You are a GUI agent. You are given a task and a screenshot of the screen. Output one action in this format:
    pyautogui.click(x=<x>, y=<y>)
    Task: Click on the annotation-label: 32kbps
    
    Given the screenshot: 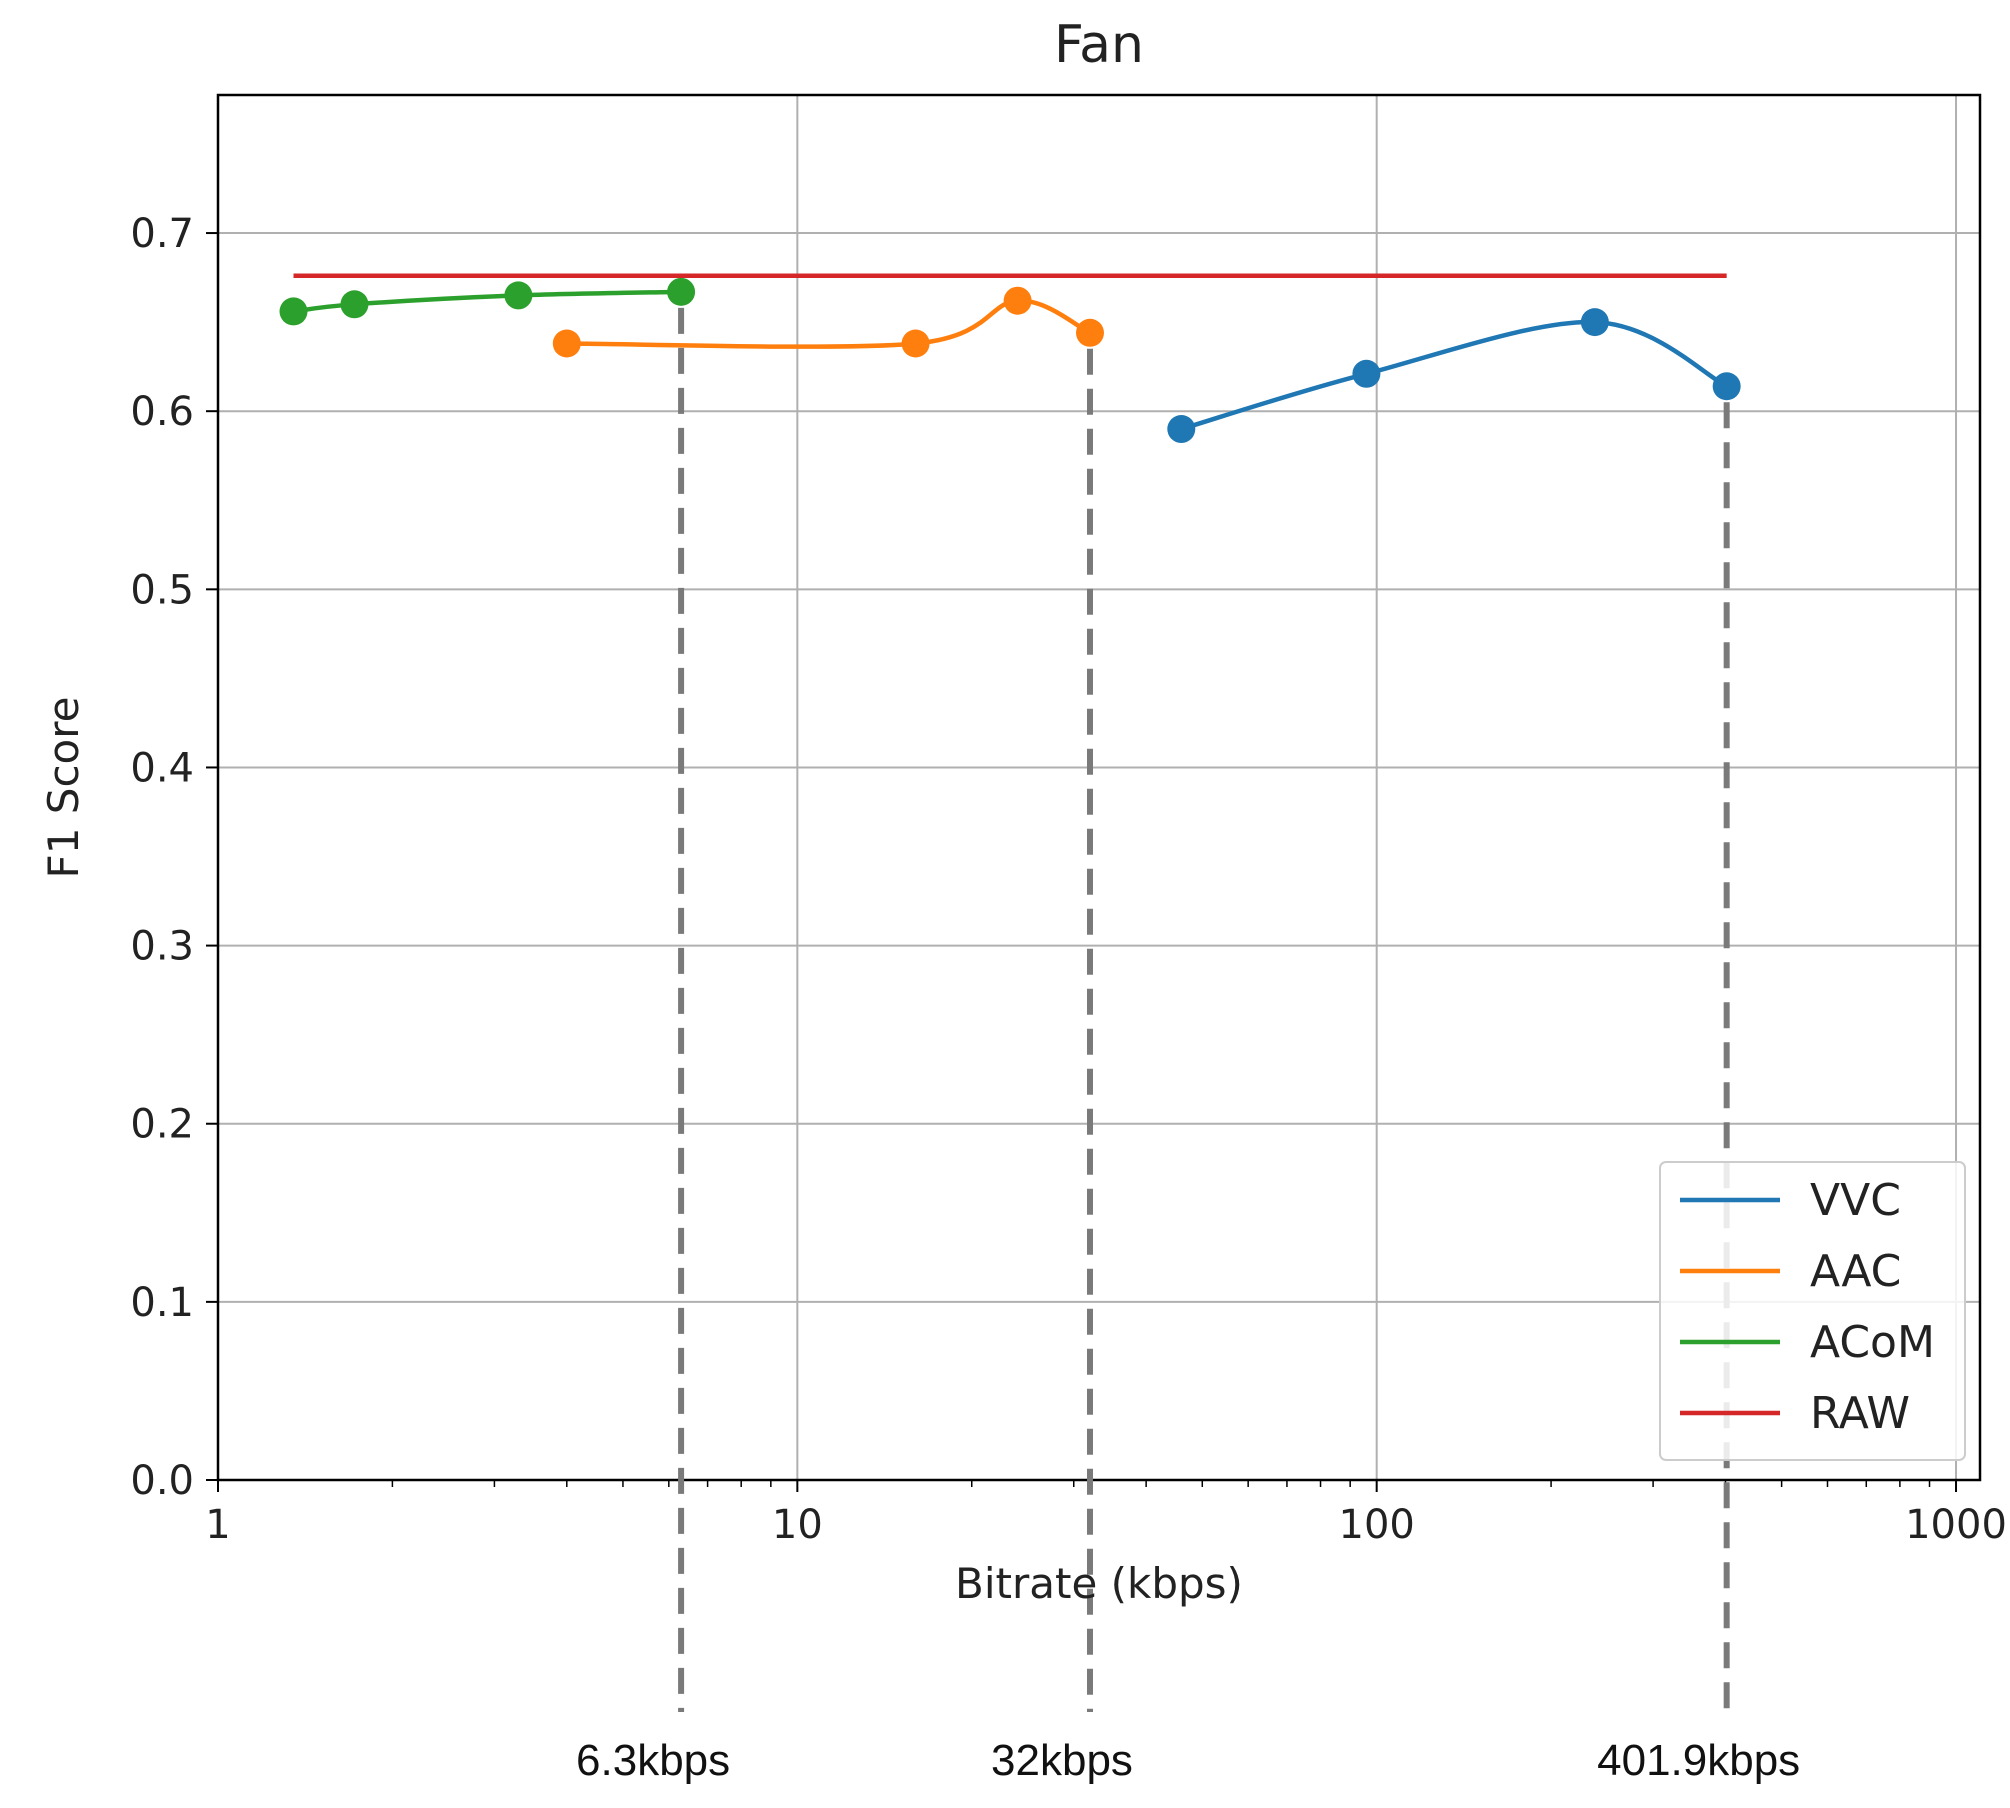 What is the action you would take?
    pyautogui.click(x=1062, y=1760)
    